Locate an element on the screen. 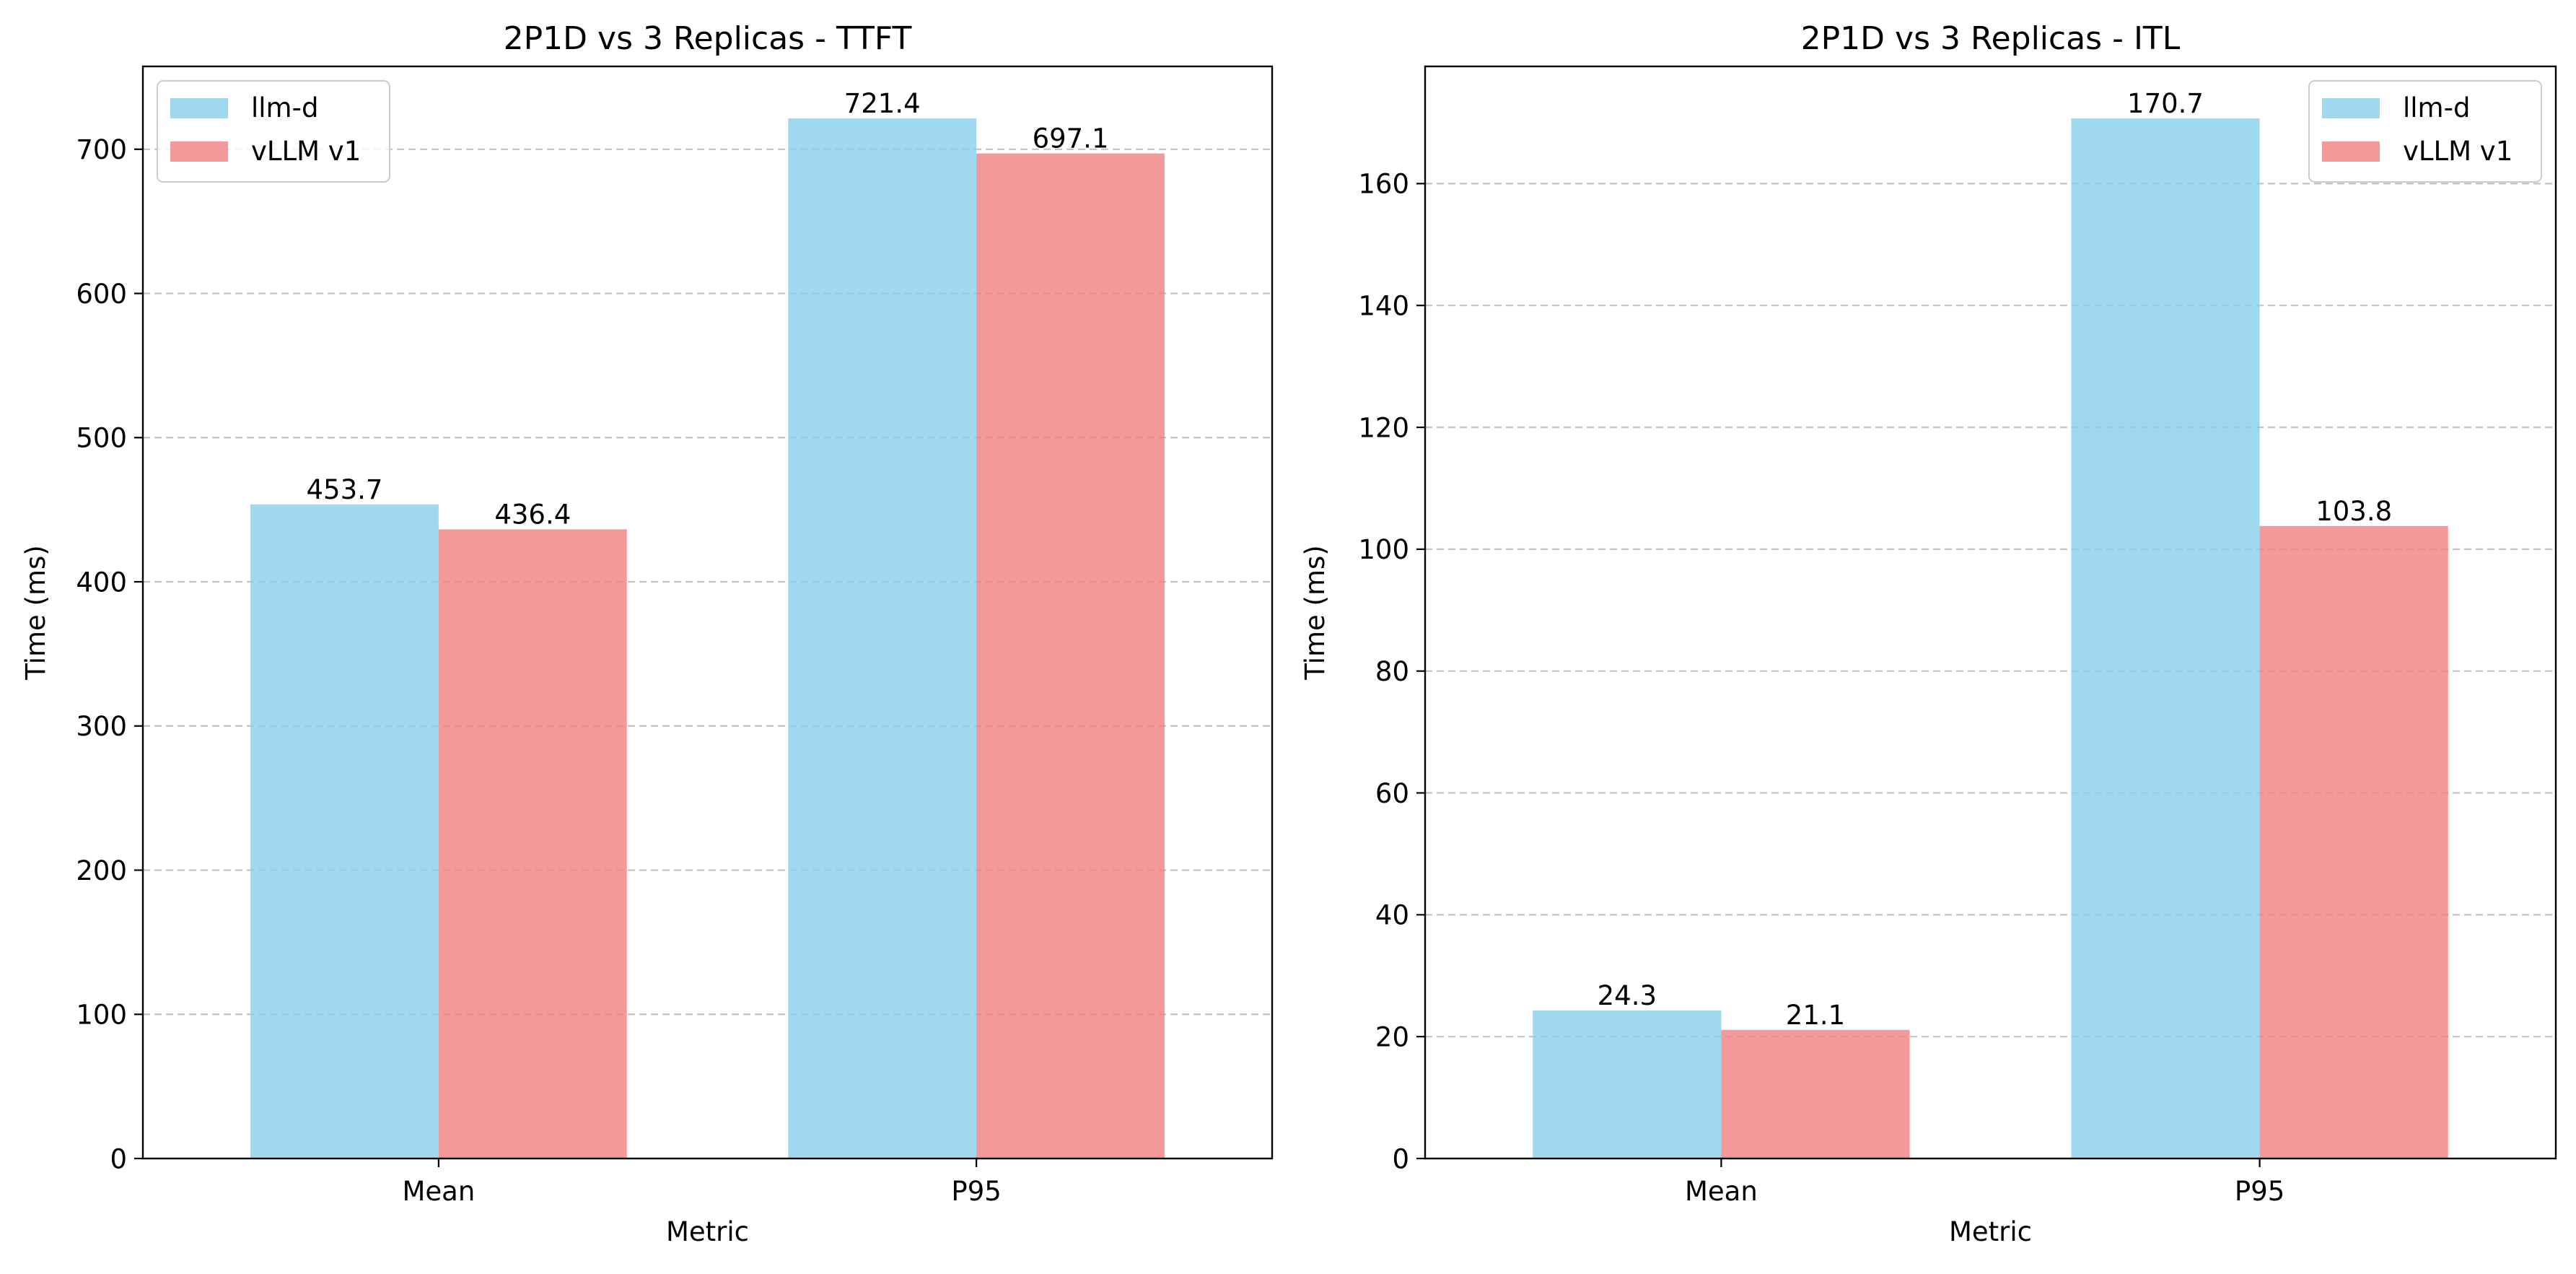  y-tick-label: 200 is located at coordinates (101, 870).